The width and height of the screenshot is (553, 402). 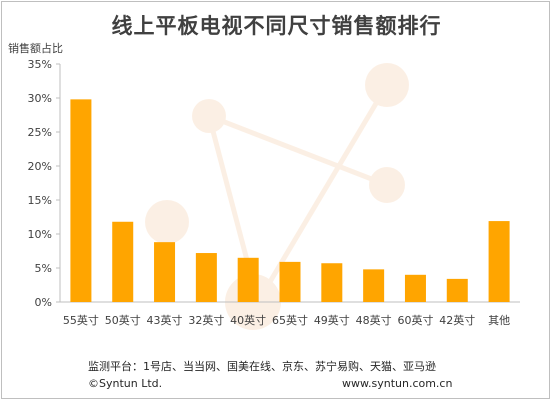 I want to click on x-tick-label: 49英寸, so click(x=332, y=320).